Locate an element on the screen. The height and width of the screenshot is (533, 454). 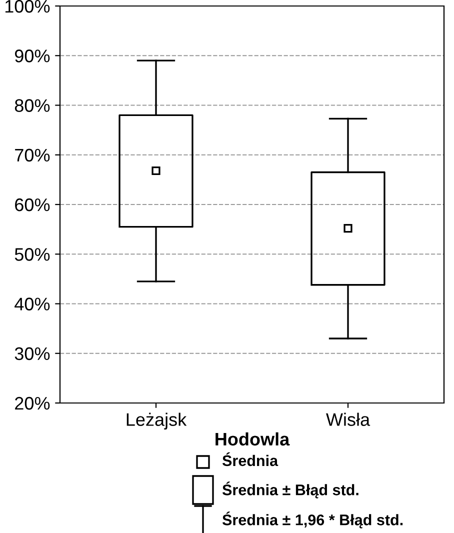
y-tick-label: 60% is located at coordinates (32, 205).